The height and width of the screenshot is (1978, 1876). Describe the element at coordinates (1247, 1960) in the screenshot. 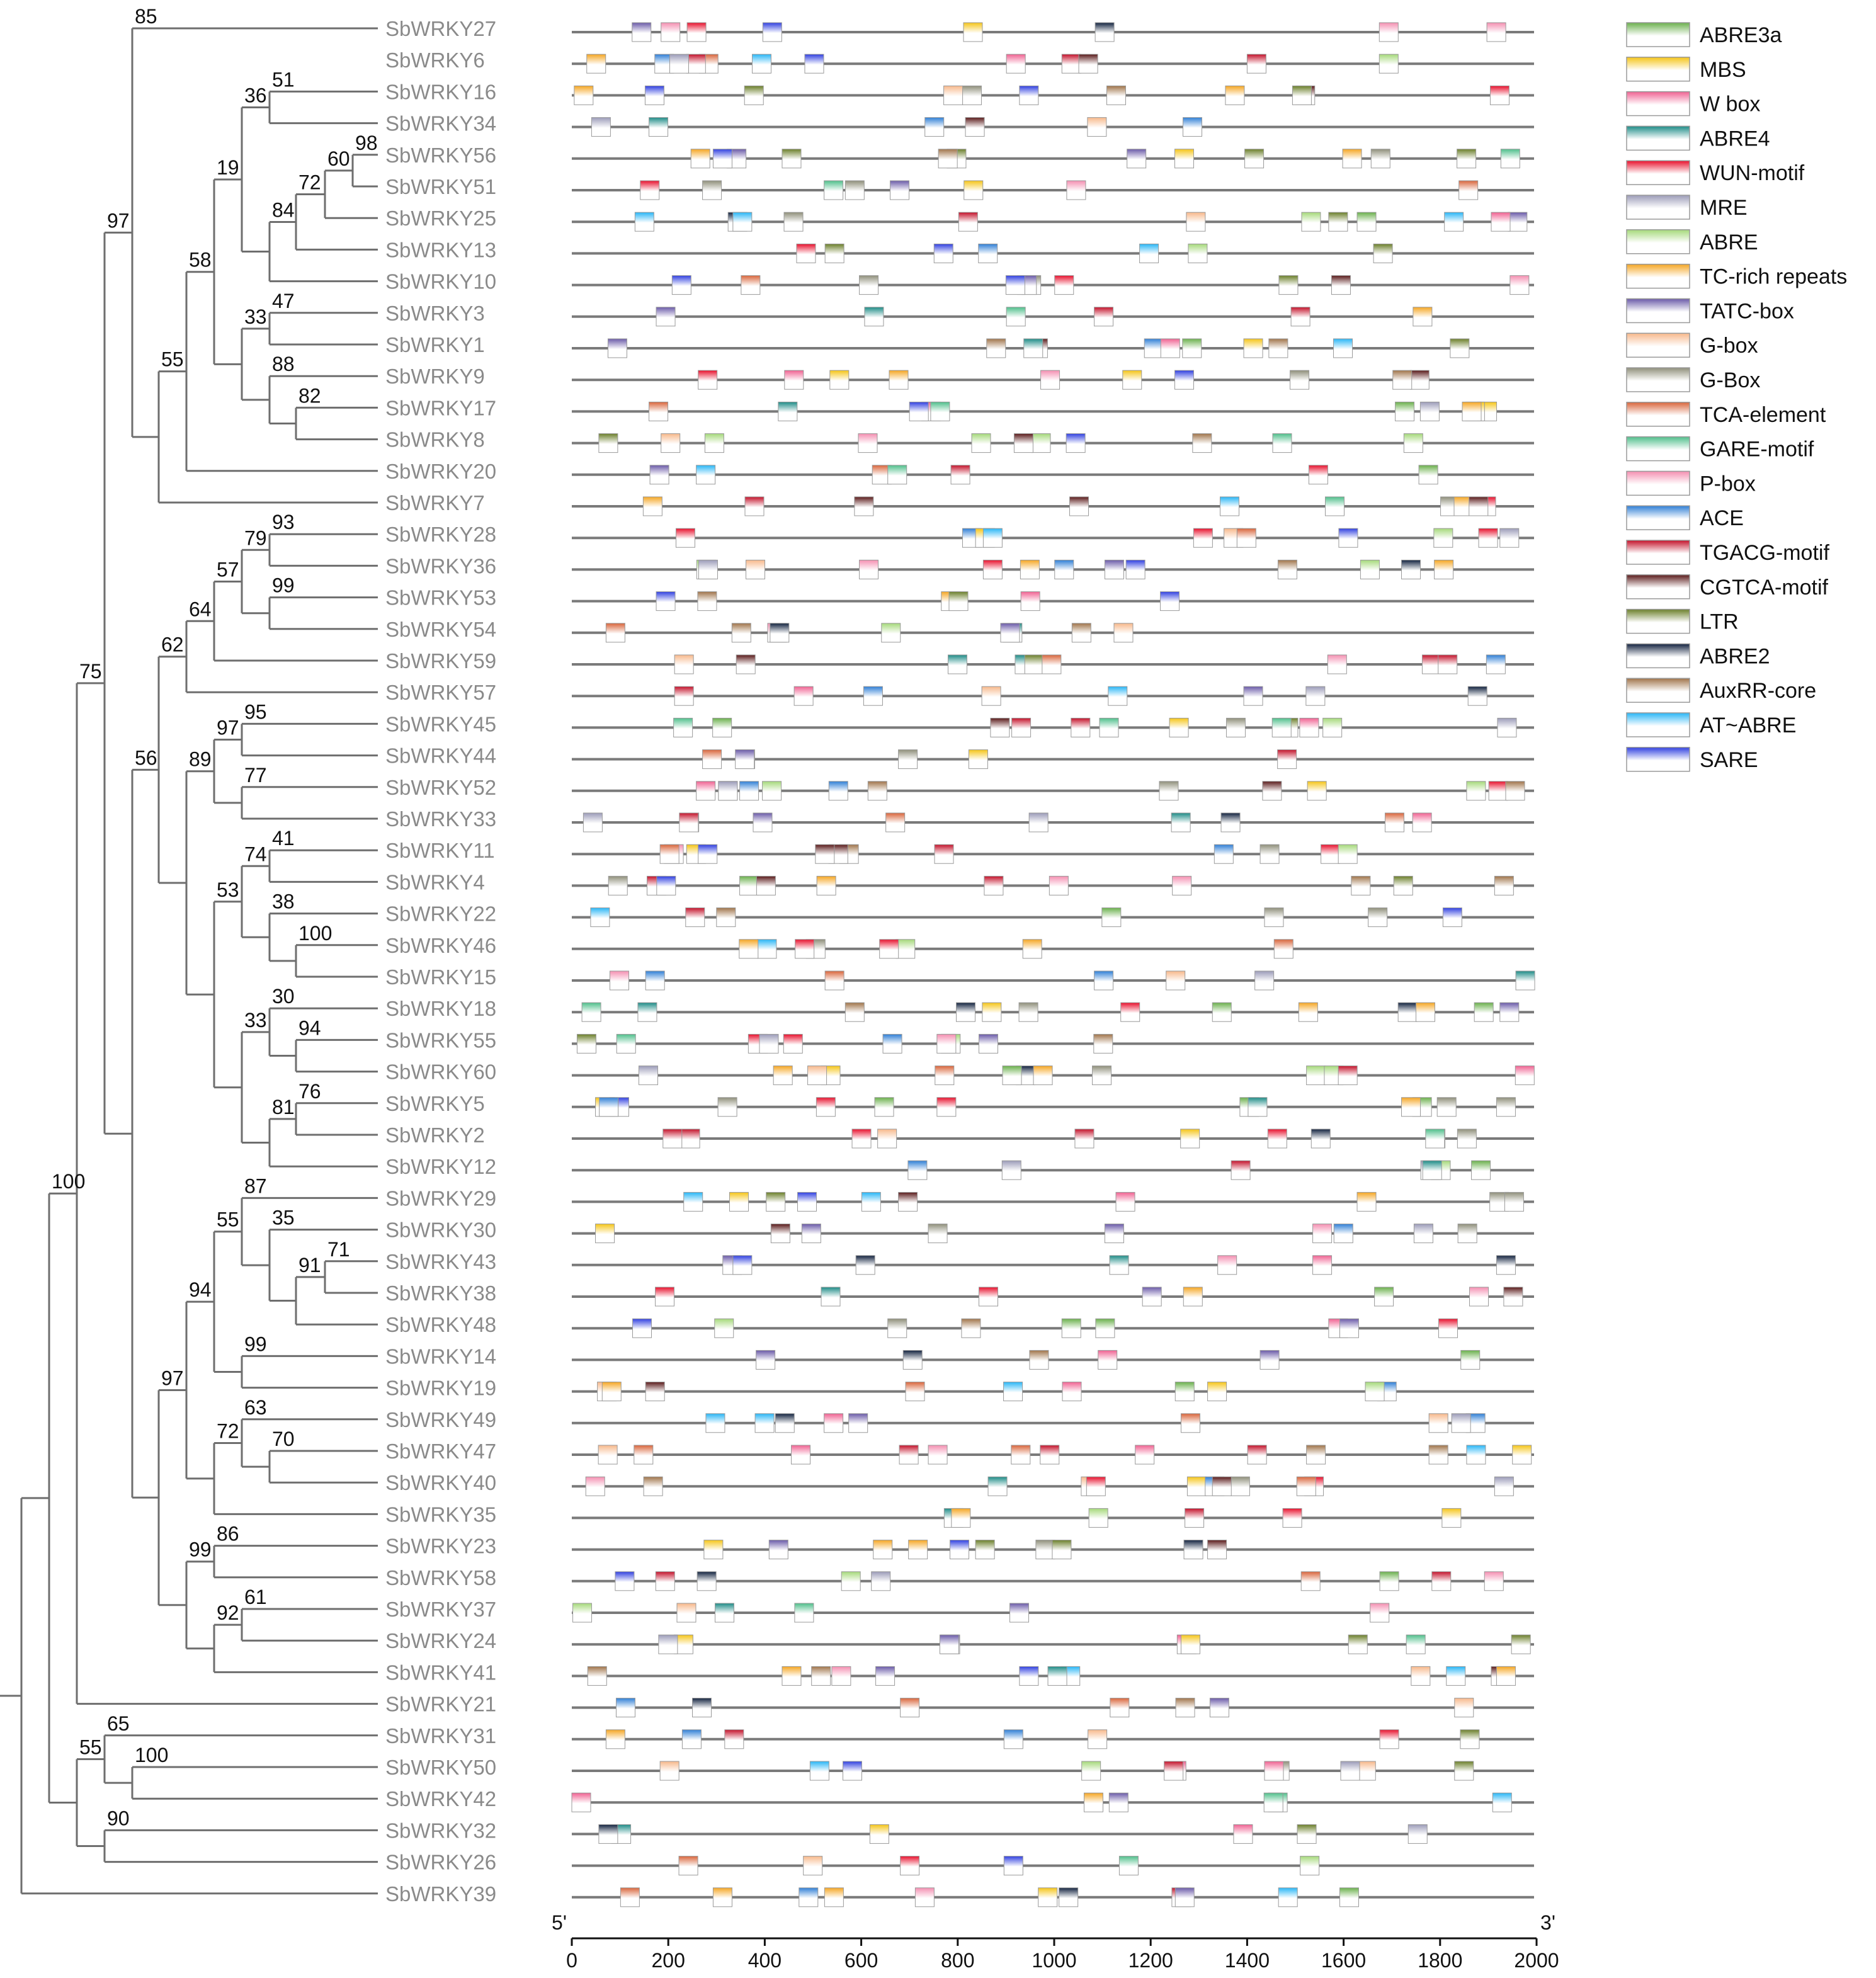

I see `axis-tick-label: 1400` at that location.